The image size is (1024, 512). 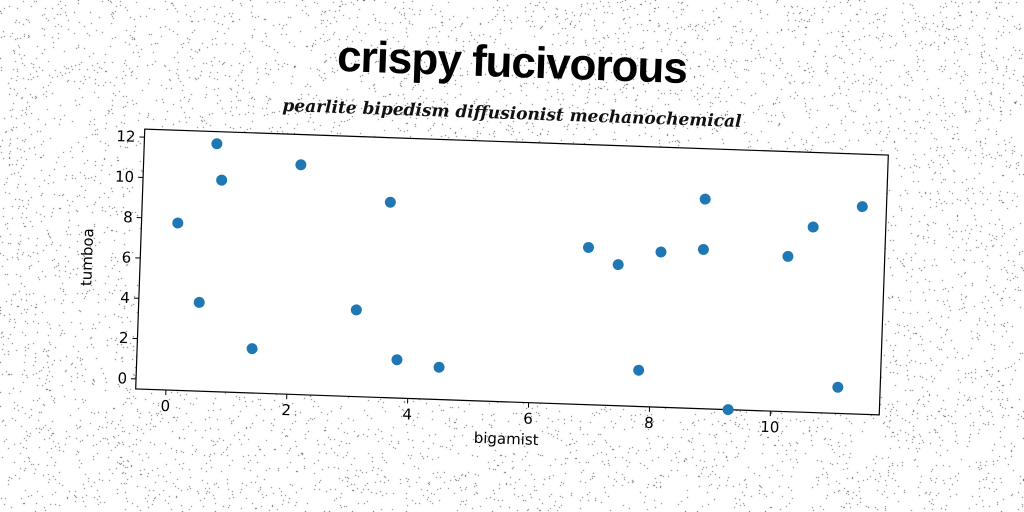 What do you see at coordinates (124, 338) in the screenshot?
I see `y-tick-label: 2` at bounding box center [124, 338].